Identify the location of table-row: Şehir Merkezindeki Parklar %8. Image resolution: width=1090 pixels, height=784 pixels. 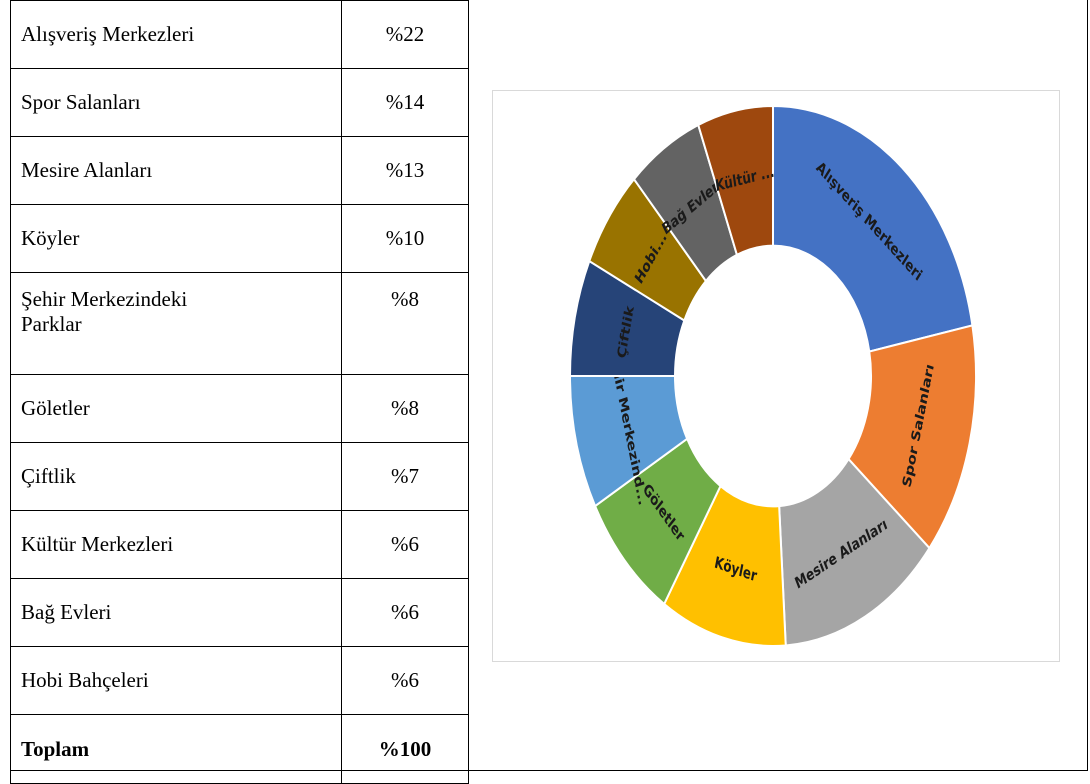
(239, 323).